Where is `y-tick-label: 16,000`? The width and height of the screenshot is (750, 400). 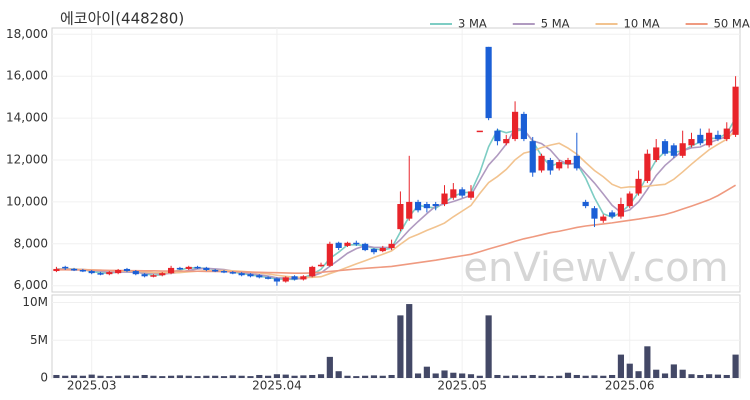 y-tick-label: 16,000 is located at coordinates (27, 76).